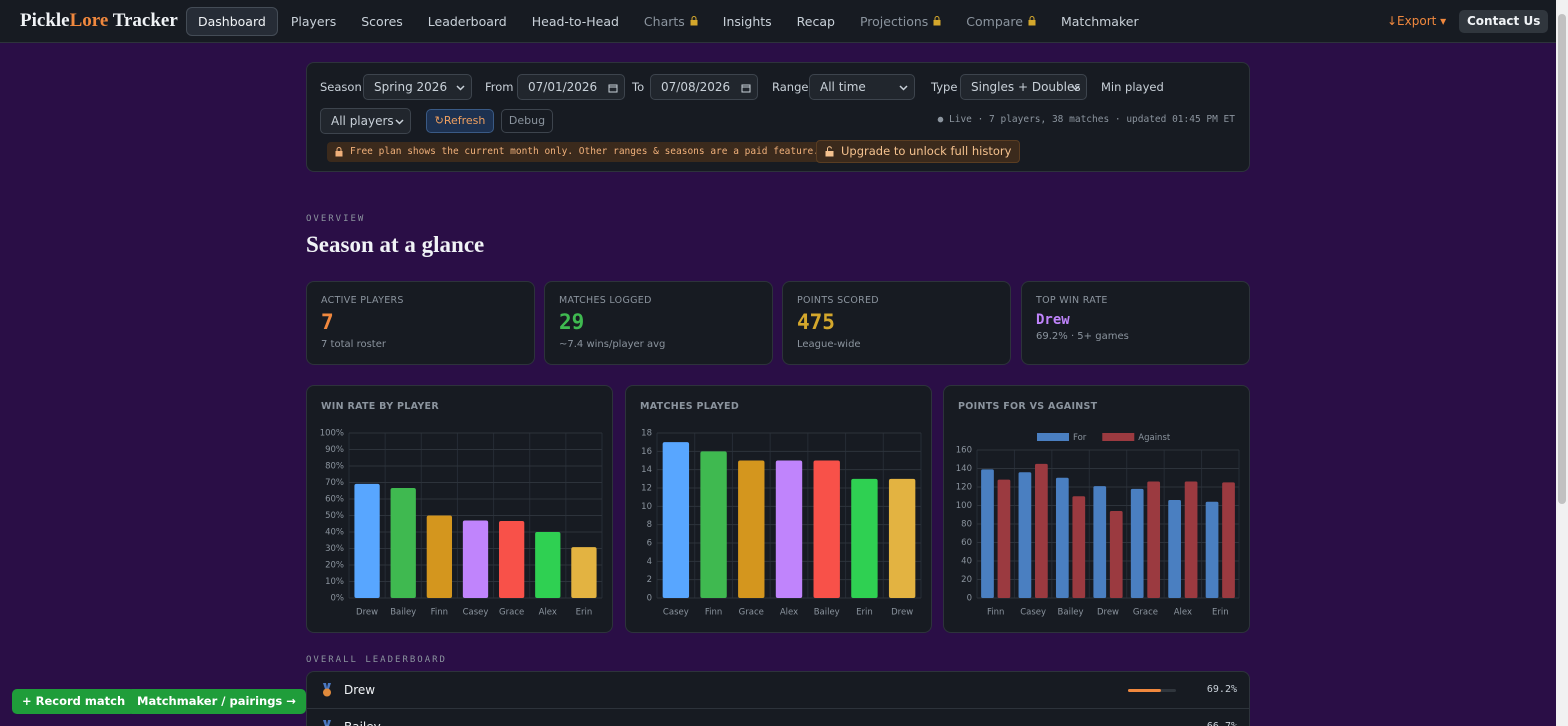  Describe the element at coordinates (1072, 300) in the screenshot. I see `stat-label: TOP WIN RATE` at that location.